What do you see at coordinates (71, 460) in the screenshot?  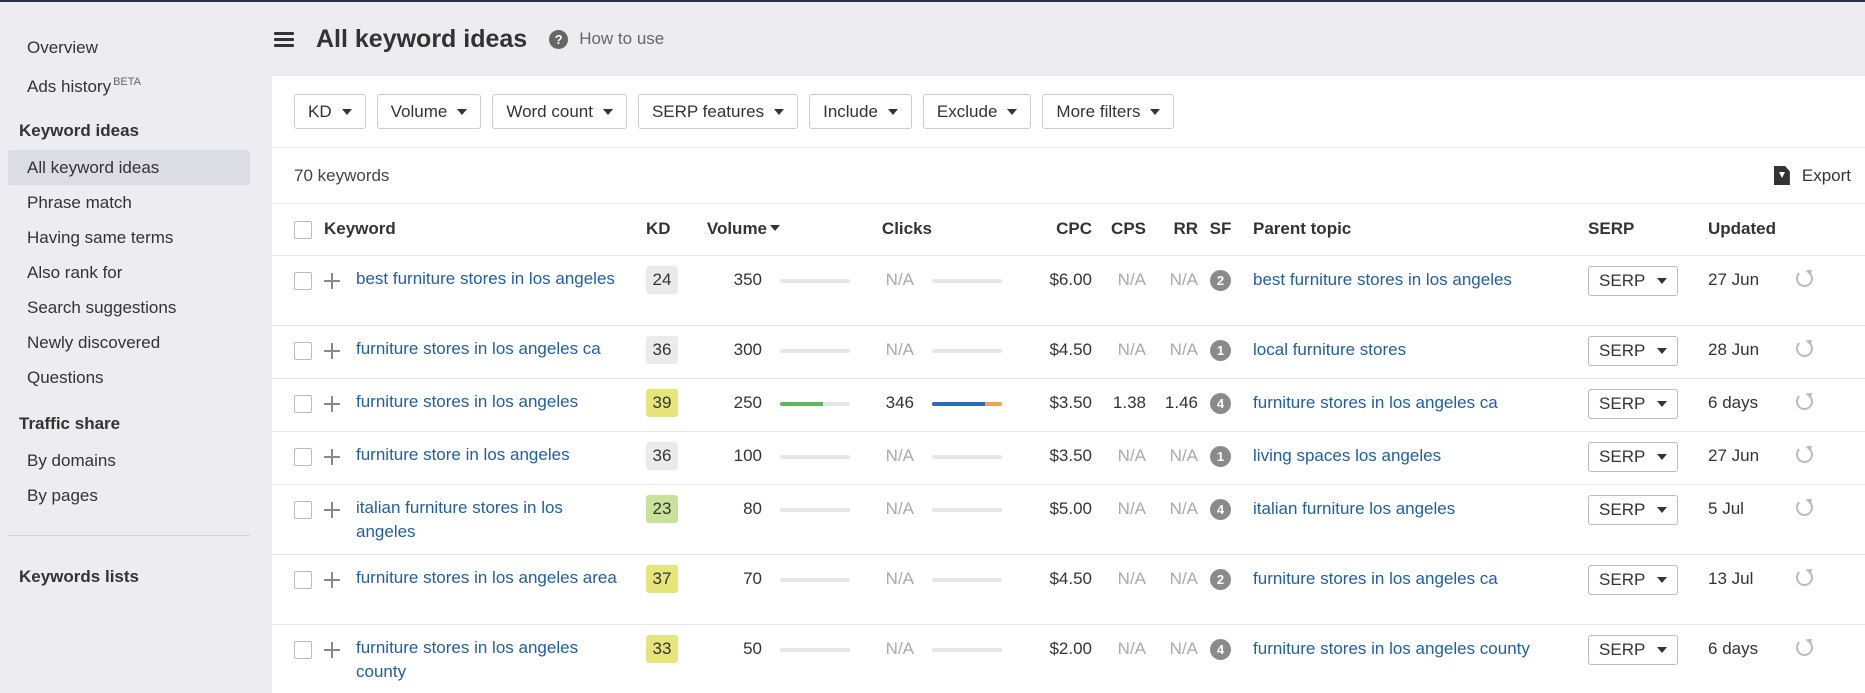 I see `sidebar-item-by-domains: By domains` at bounding box center [71, 460].